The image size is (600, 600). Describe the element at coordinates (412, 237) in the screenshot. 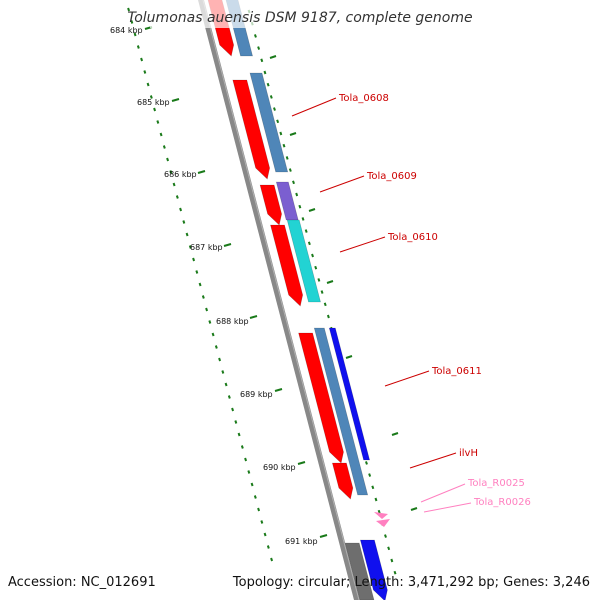

I see `gene-label-tola-0610: Tola_0610` at that location.